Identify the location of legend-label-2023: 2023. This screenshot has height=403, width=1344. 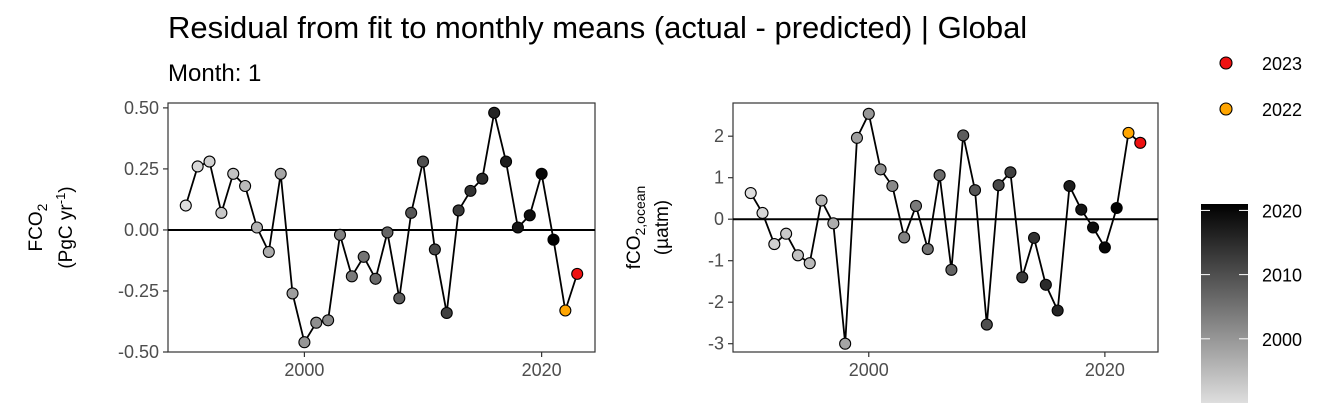
(1282, 64).